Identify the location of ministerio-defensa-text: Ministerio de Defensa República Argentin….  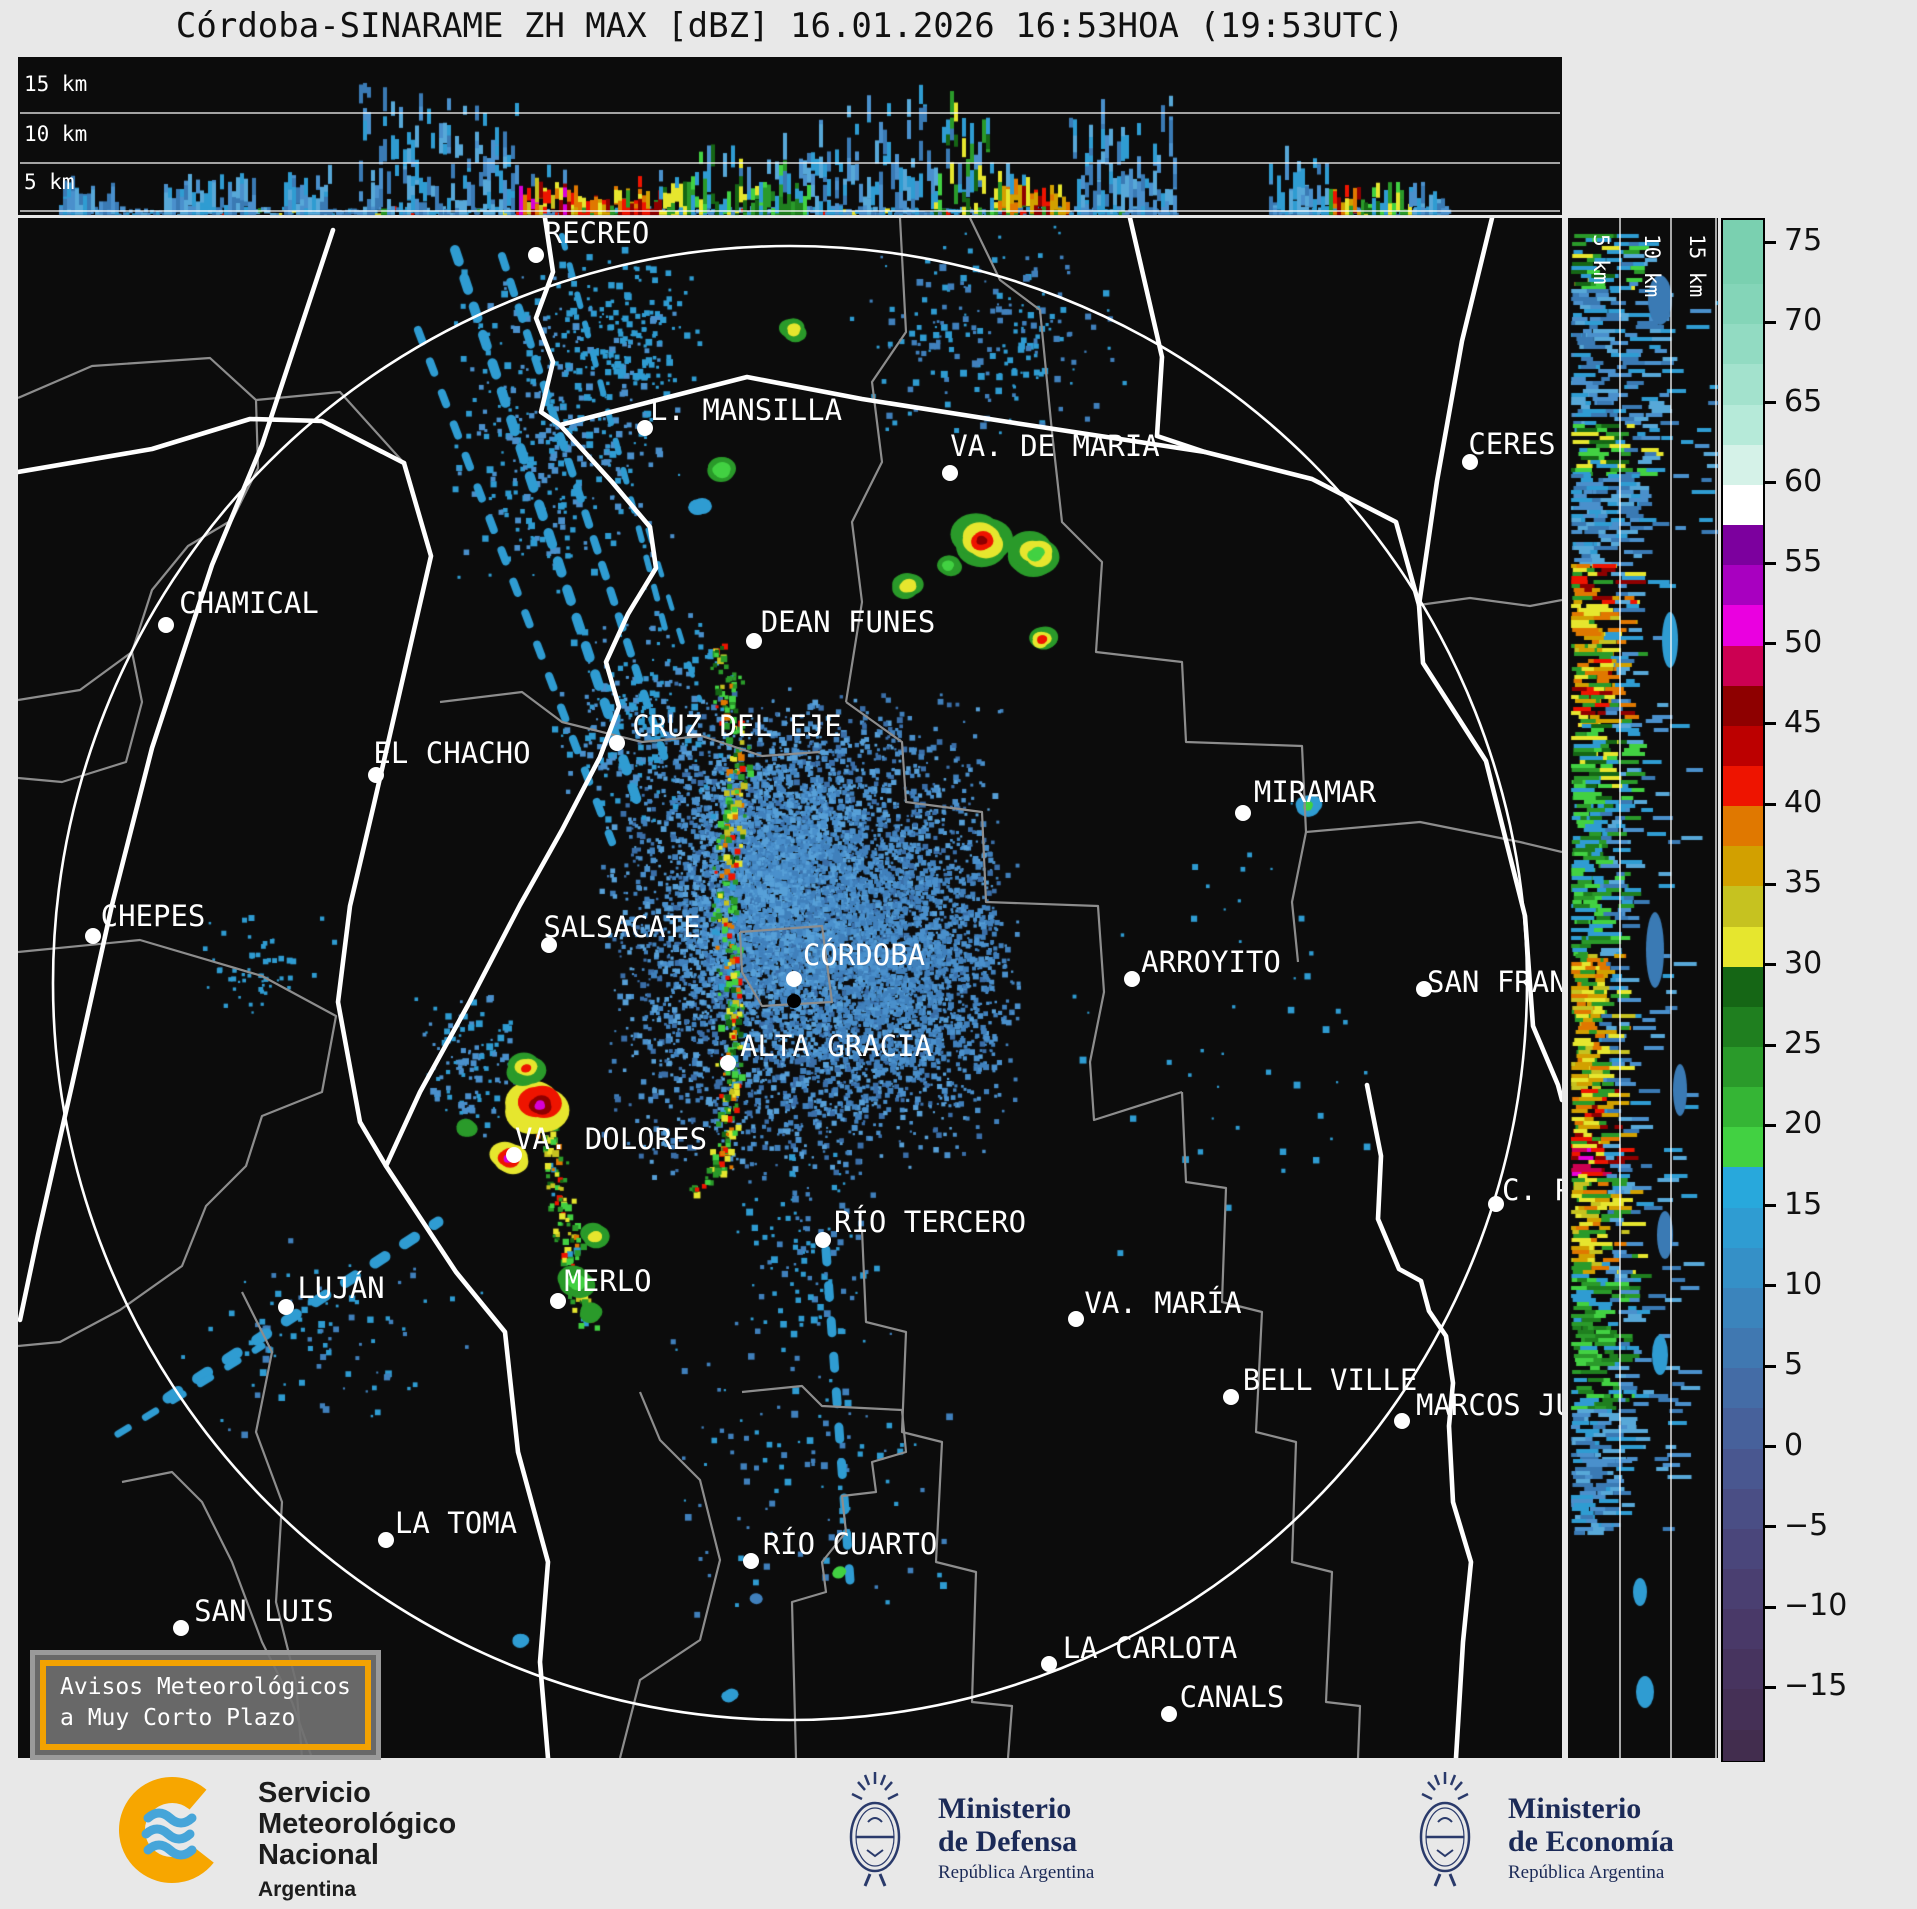
(1016, 1838).